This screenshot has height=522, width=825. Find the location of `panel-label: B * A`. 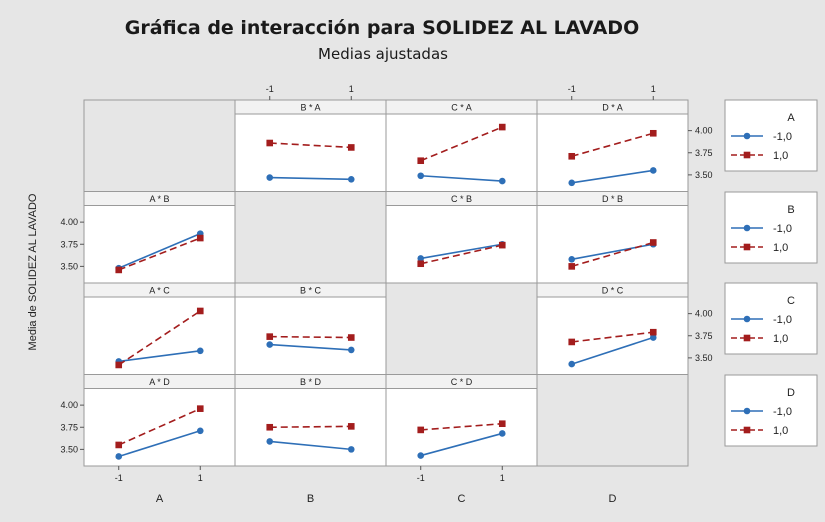

panel-label: B * A is located at coordinates (310, 108).